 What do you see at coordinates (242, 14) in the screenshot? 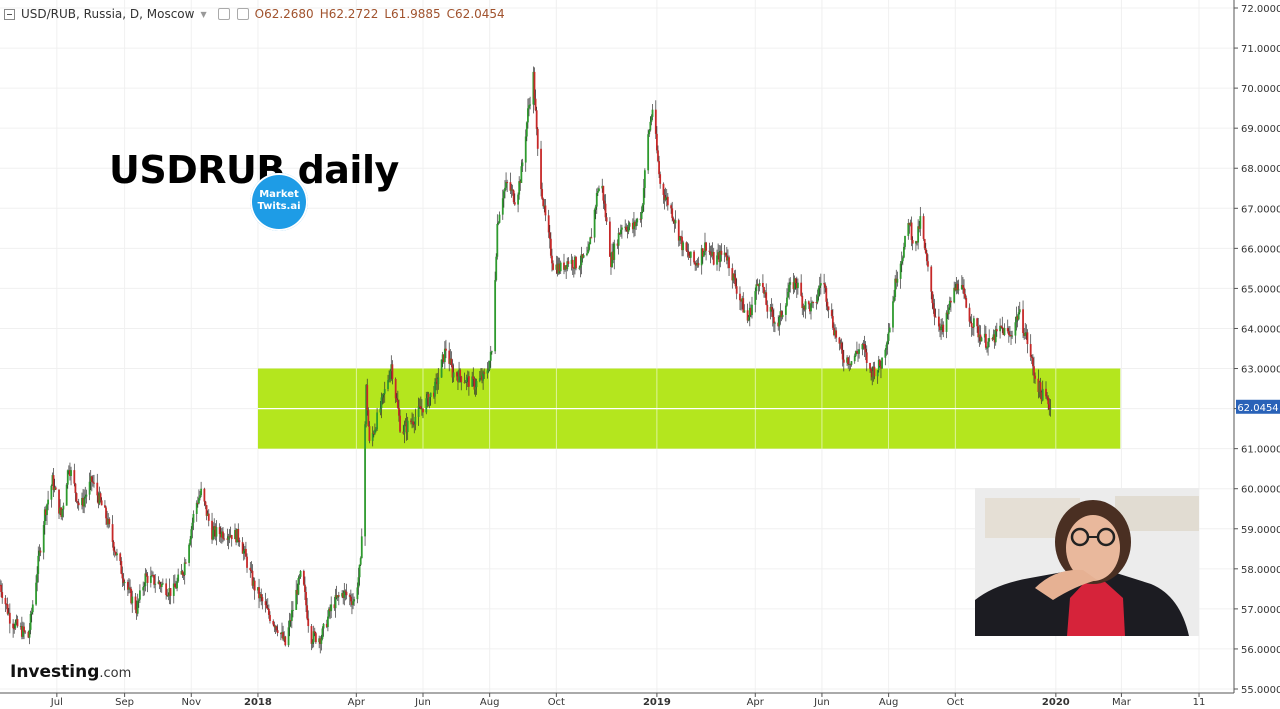
I see `hide-icon` at bounding box center [242, 14].